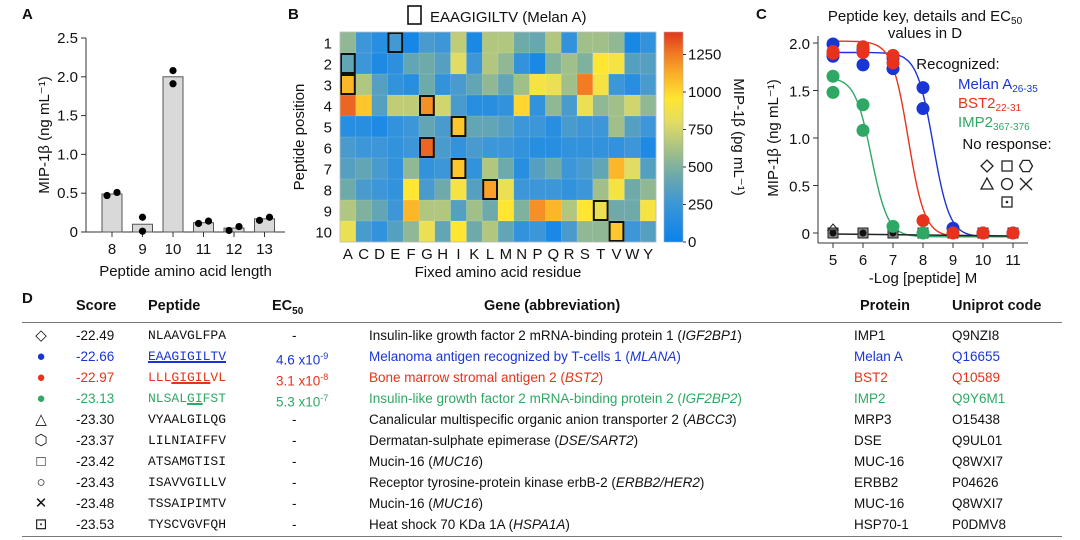  What do you see at coordinates (704, 92) in the screenshot?
I see `colorbar-tick-label: 1000` at bounding box center [704, 92].